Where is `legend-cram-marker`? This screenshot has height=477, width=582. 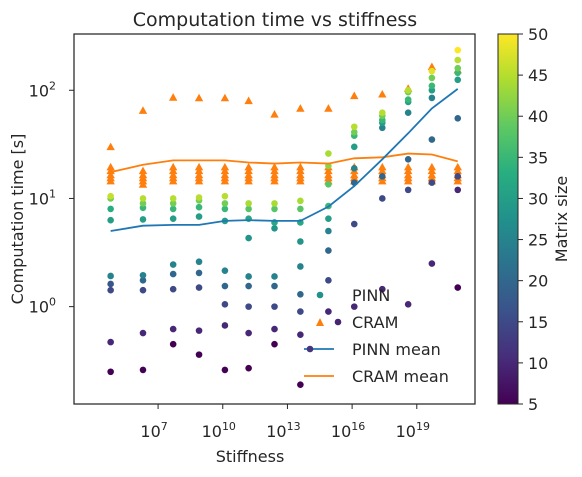 legend-cram-marker is located at coordinates (320, 322).